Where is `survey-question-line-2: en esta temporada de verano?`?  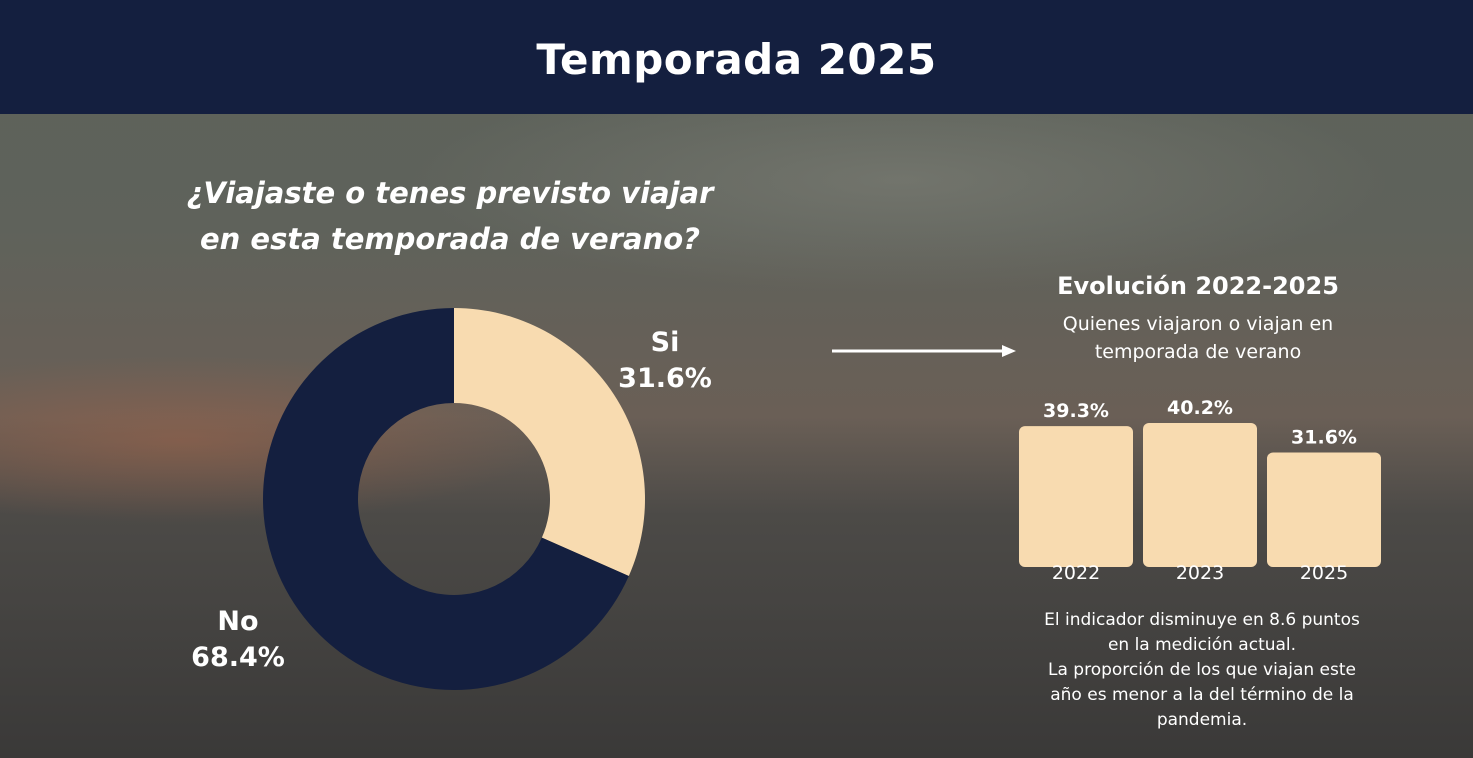 survey-question-line-2: en esta temporada de verano? is located at coordinates (450, 239).